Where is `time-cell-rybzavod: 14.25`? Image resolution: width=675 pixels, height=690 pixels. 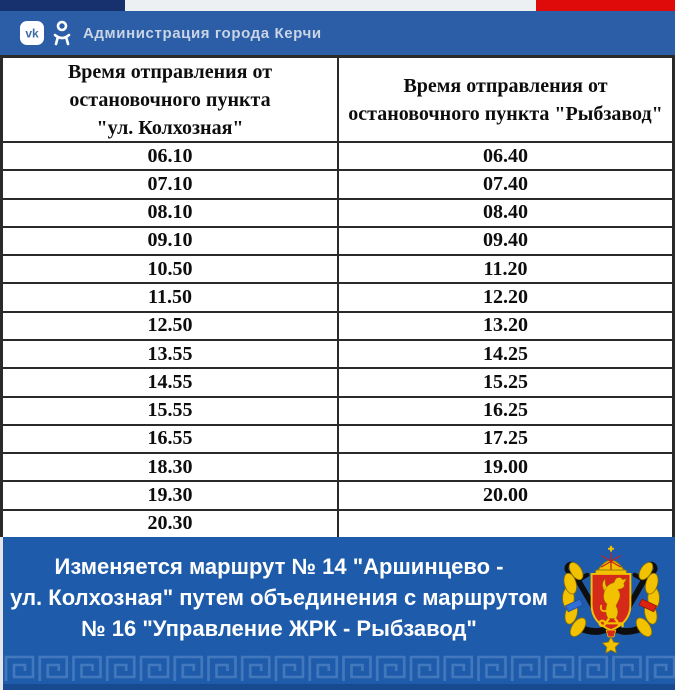 time-cell-rybzavod: 14.25 is located at coordinates (505, 353).